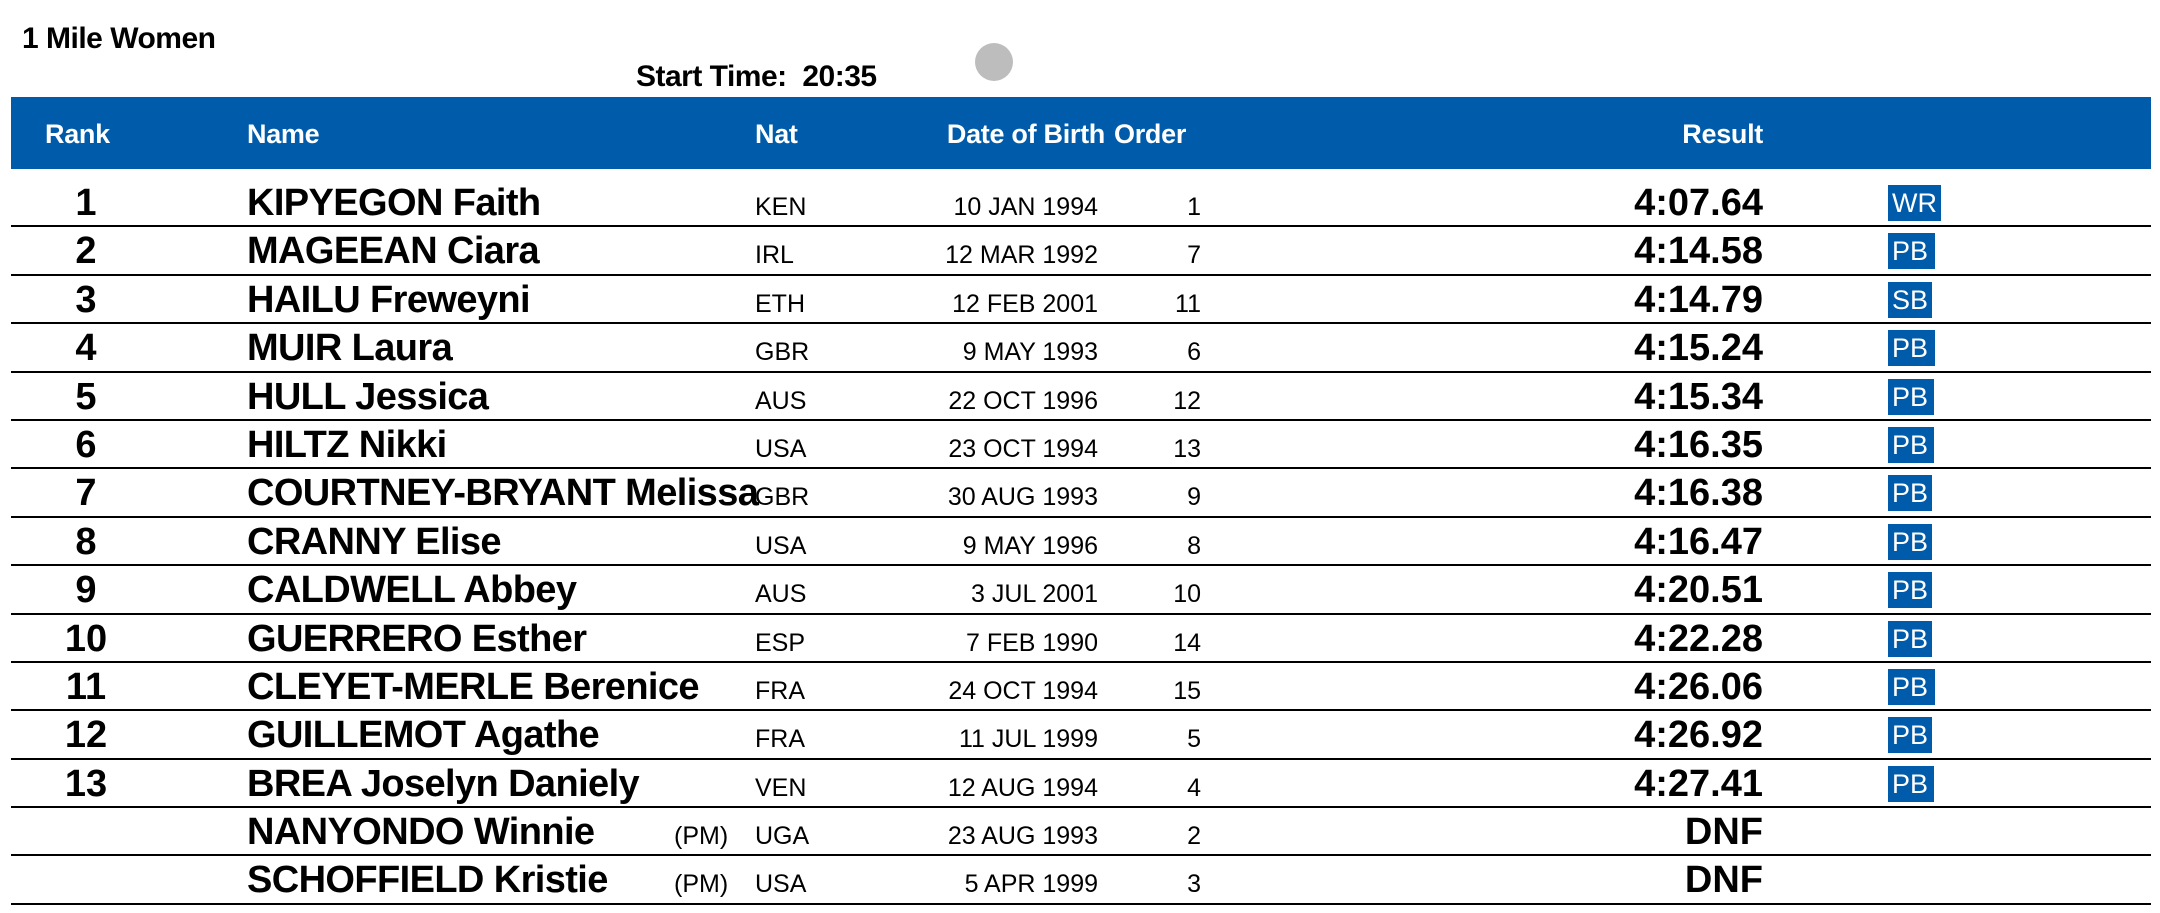 This screenshot has width=2160, height=913. I want to click on date-of-birth-cell: 24 OCT 1994, so click(1023, 690).